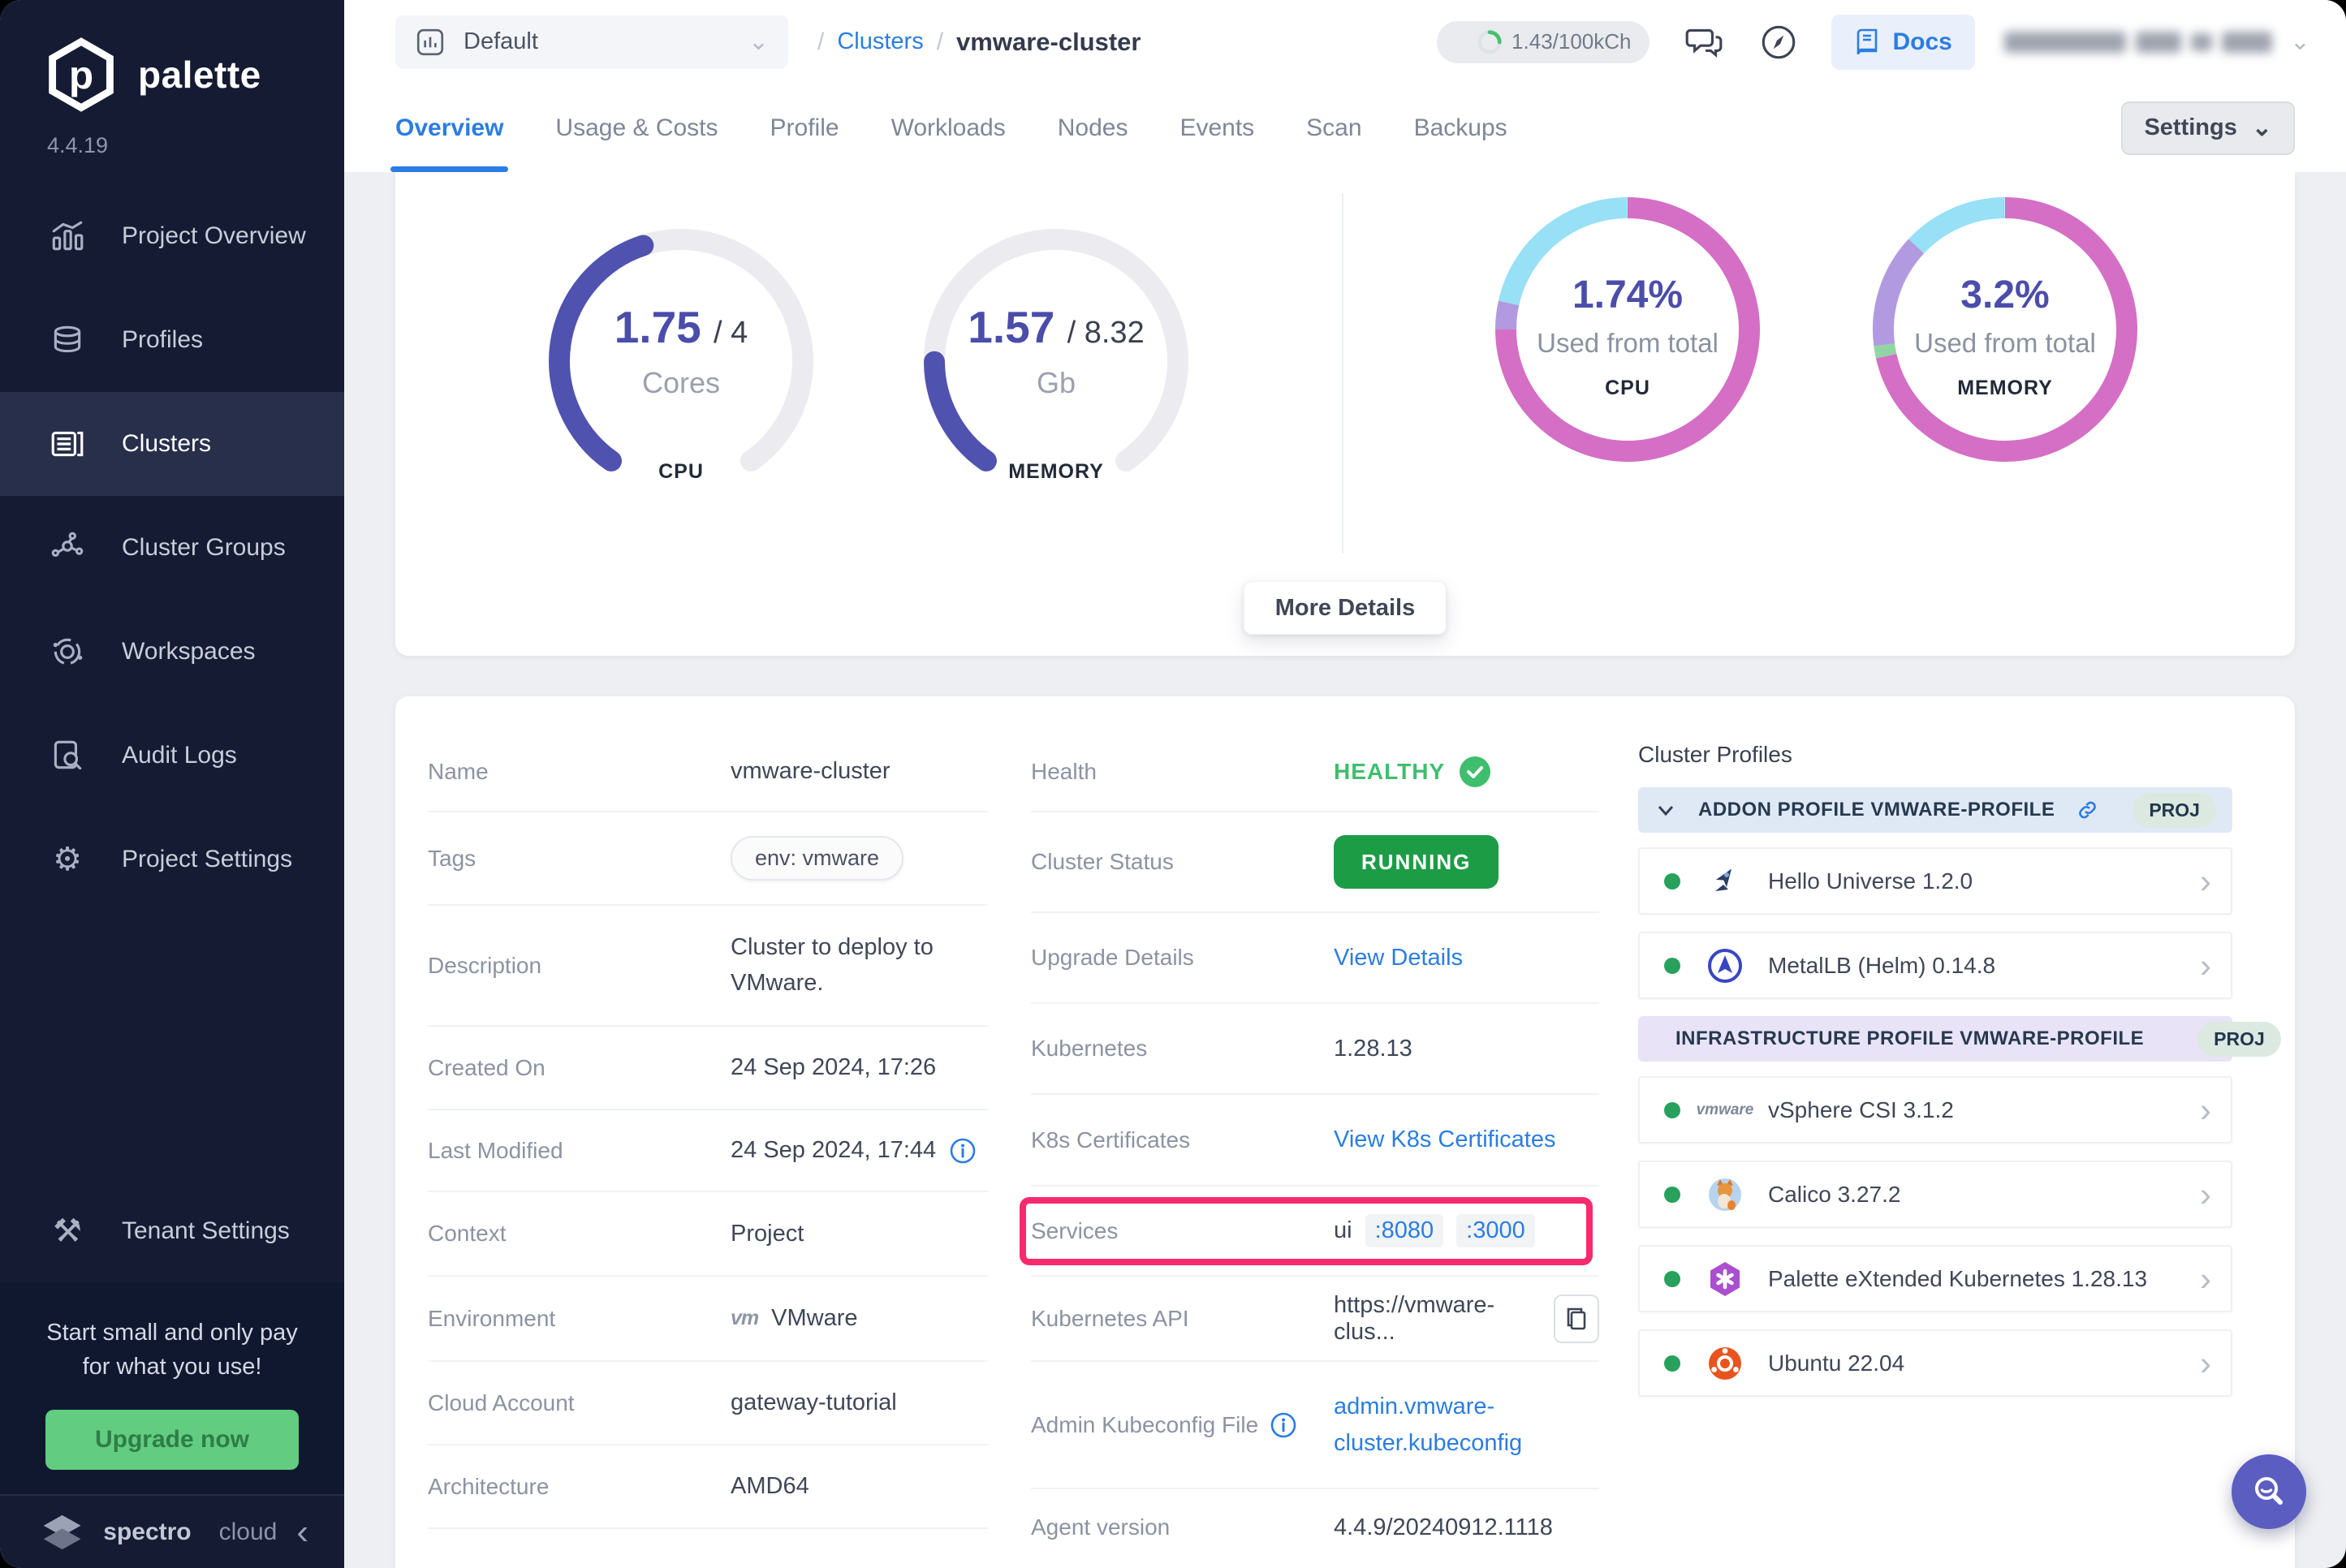 This screenshot has height=1568, width=2346. Describe the element at coordinates (2156, 42) in the screenshot. I see `user-menu: ⌄` at that location.